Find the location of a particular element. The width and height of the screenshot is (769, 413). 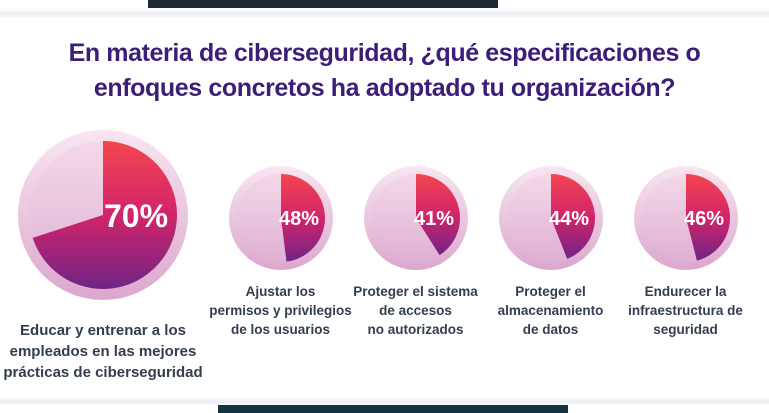

pie-graphic: 41% is located at coordinates (415, 218).